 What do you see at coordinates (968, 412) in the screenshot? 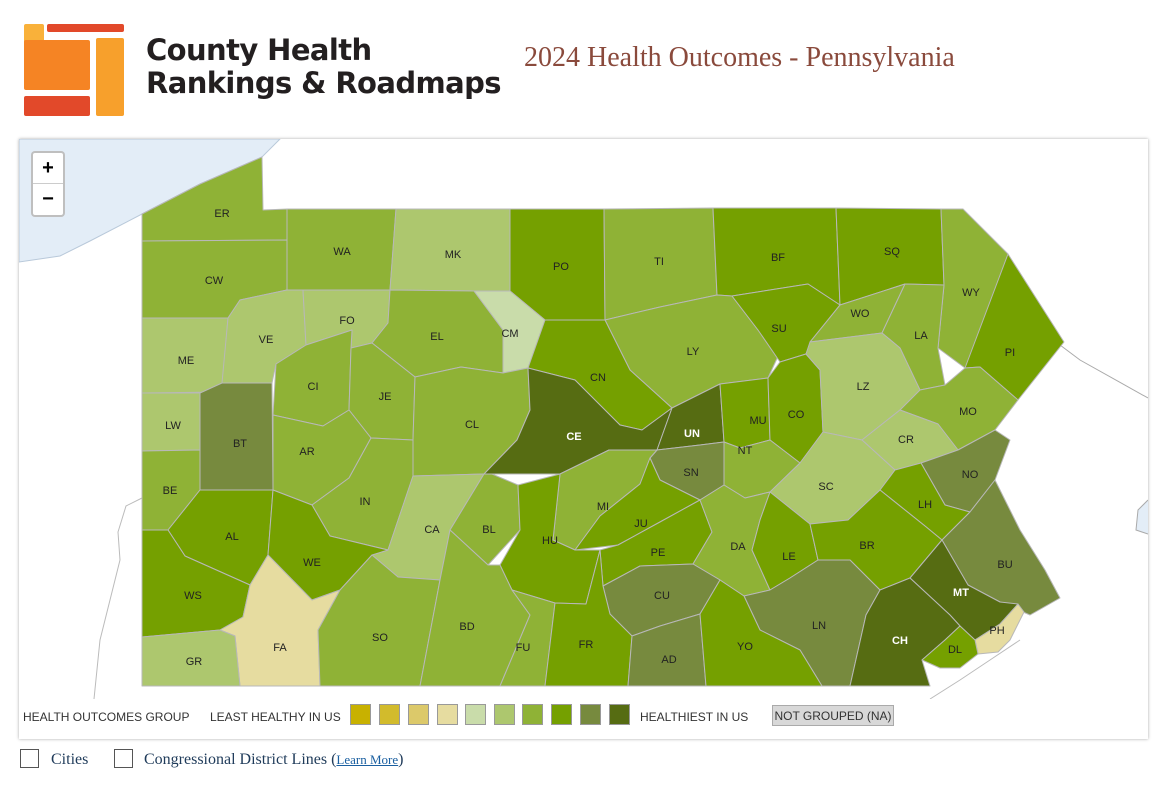
I see `county-label-mo: MO` at bounding box center [968, 412].